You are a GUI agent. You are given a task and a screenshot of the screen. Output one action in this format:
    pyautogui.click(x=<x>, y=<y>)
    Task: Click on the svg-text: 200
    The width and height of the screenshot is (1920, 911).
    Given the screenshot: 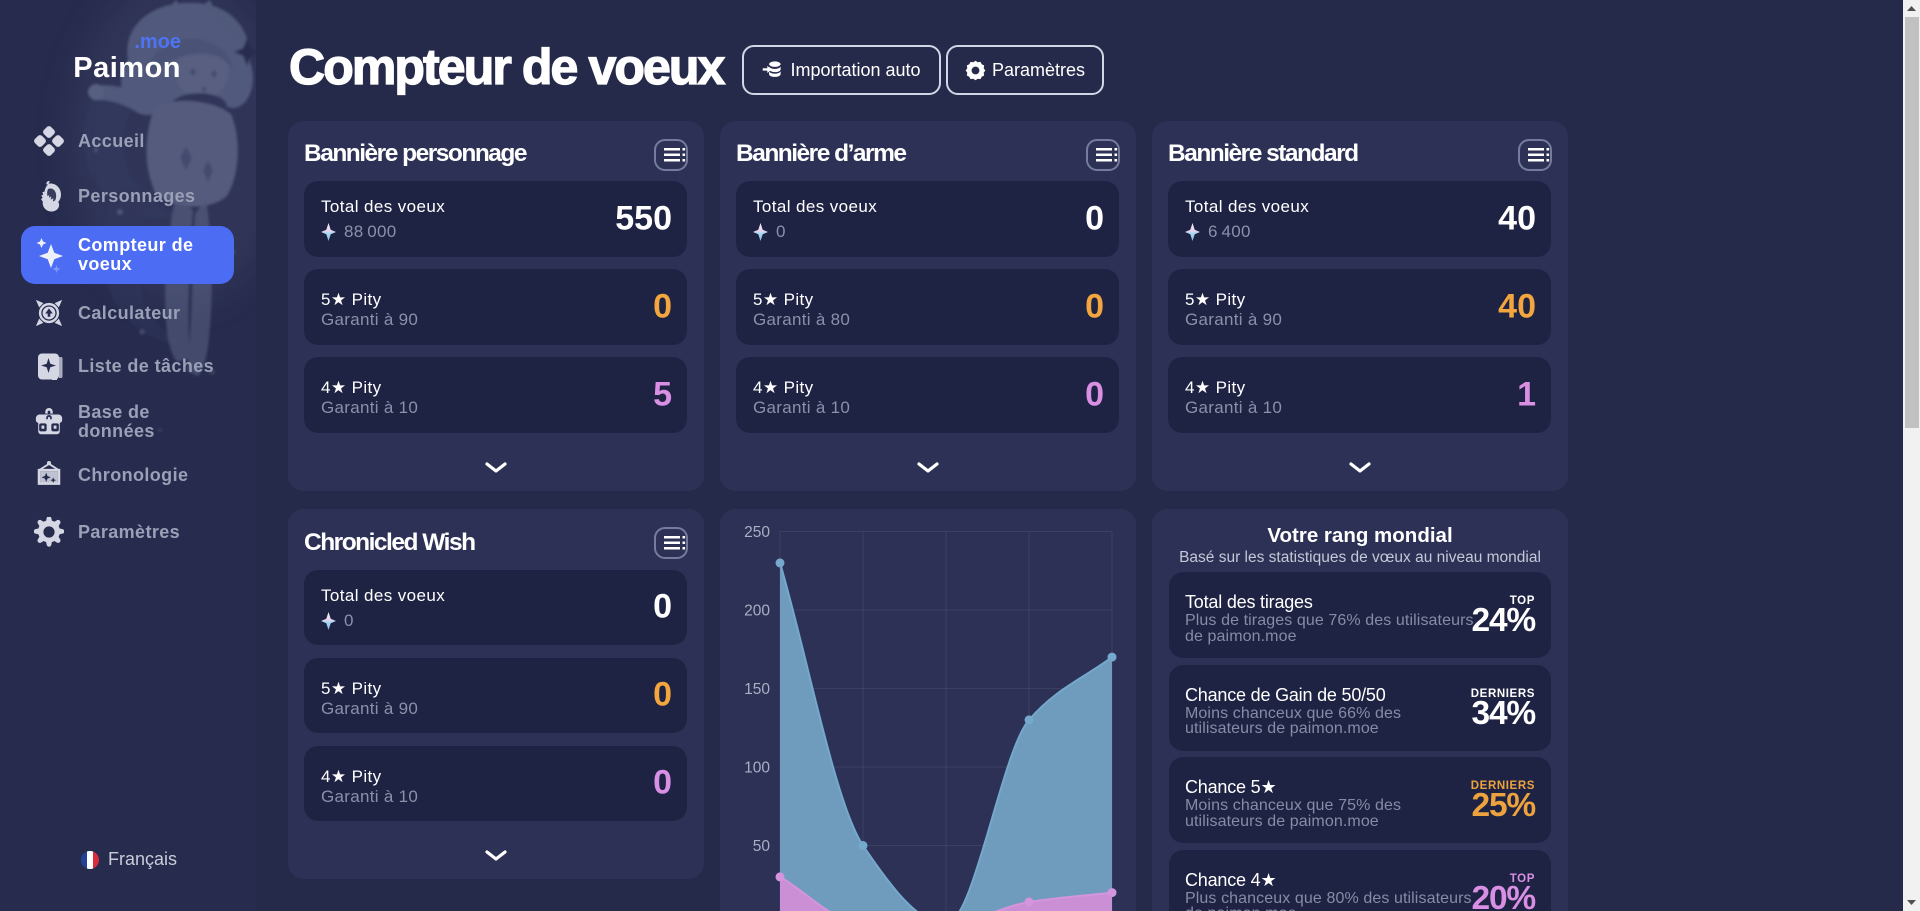 What is the action you would take?
    pyautogui.click(x=757, y=611)
    